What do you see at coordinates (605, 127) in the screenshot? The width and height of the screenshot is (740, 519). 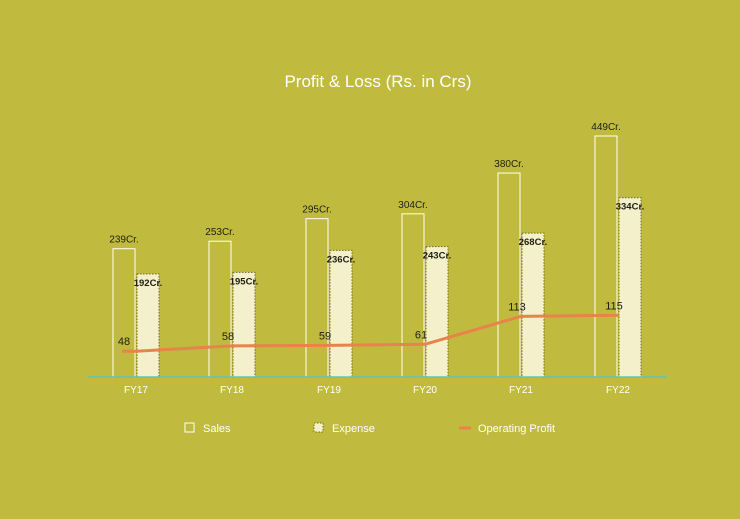 I see `label-sales-fy22: 449Cr.` at bounding box center [605, 127].